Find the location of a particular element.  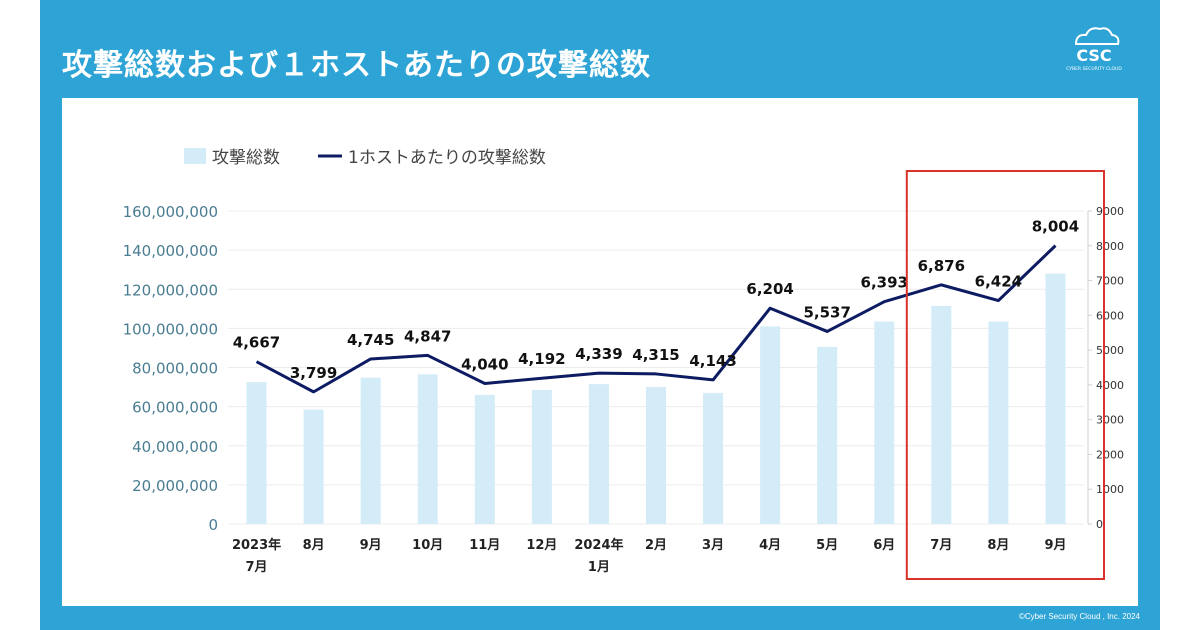

csc-logo: CSC CYBER SECURITY CLOUD is located at coordinates (1094, 49).